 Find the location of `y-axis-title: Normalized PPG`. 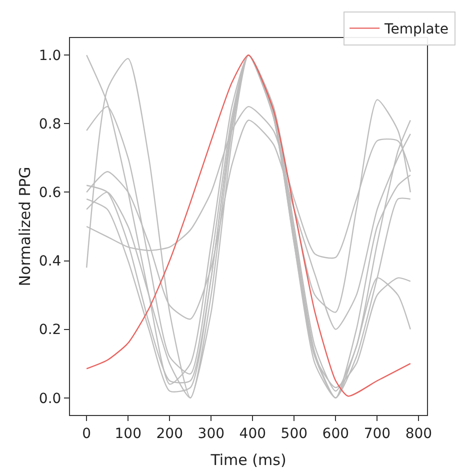

y-axis-title: Normalized PPG is located at coordinates (25, 226).